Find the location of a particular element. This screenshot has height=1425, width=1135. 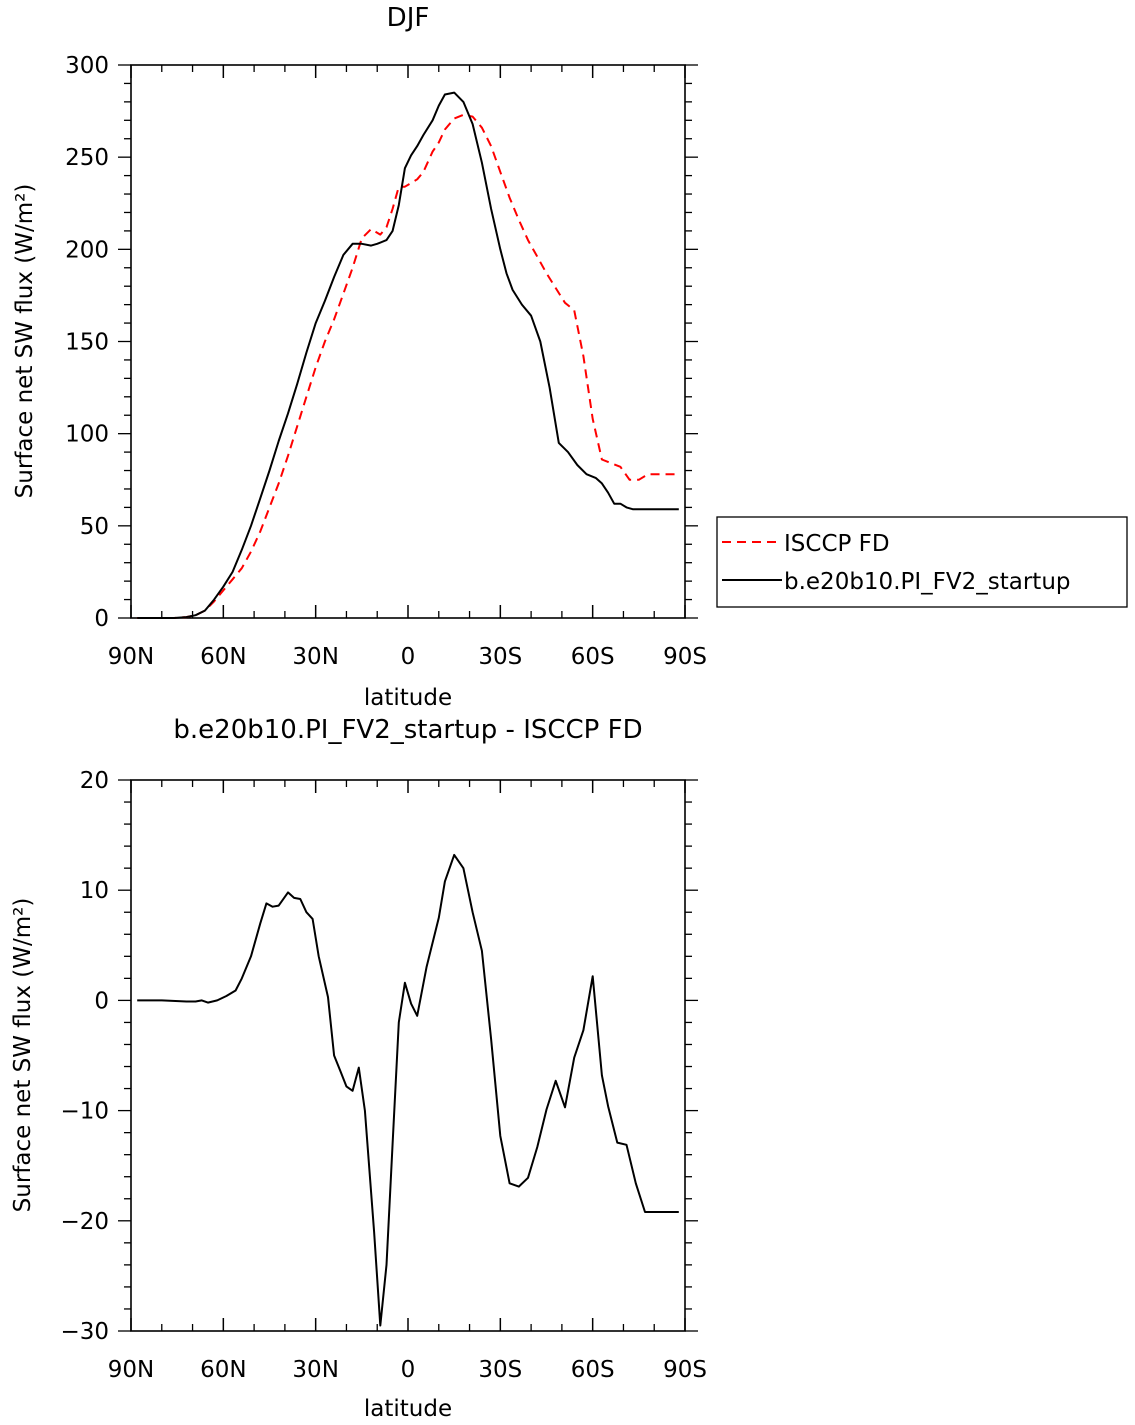

bottom-y-tick-label: 0 is located at coordinates (101, 1001).